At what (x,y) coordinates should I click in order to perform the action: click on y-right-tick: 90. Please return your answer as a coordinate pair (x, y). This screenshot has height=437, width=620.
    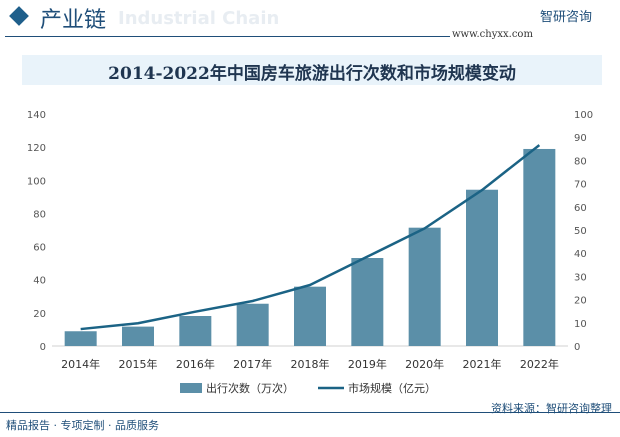
    Looking at the image, I should click on (580, 138).